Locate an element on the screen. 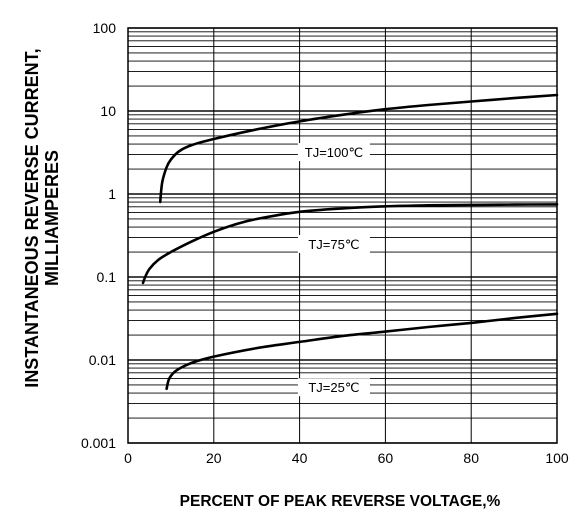  annotation-label: TJ=75℃ is located at coordinates (333, 244).